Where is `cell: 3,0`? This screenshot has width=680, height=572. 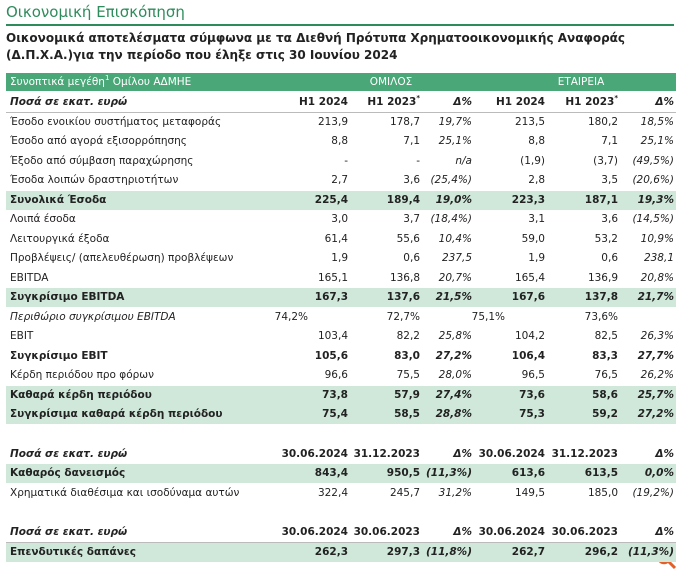
cell: 3,0 is located at coordinates (339, 219).